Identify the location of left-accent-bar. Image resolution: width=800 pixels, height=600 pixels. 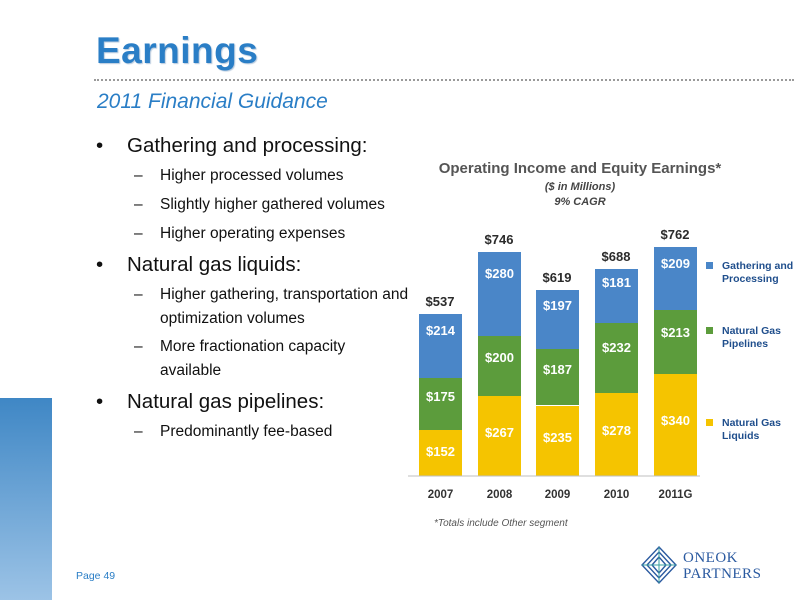
(26, 499).